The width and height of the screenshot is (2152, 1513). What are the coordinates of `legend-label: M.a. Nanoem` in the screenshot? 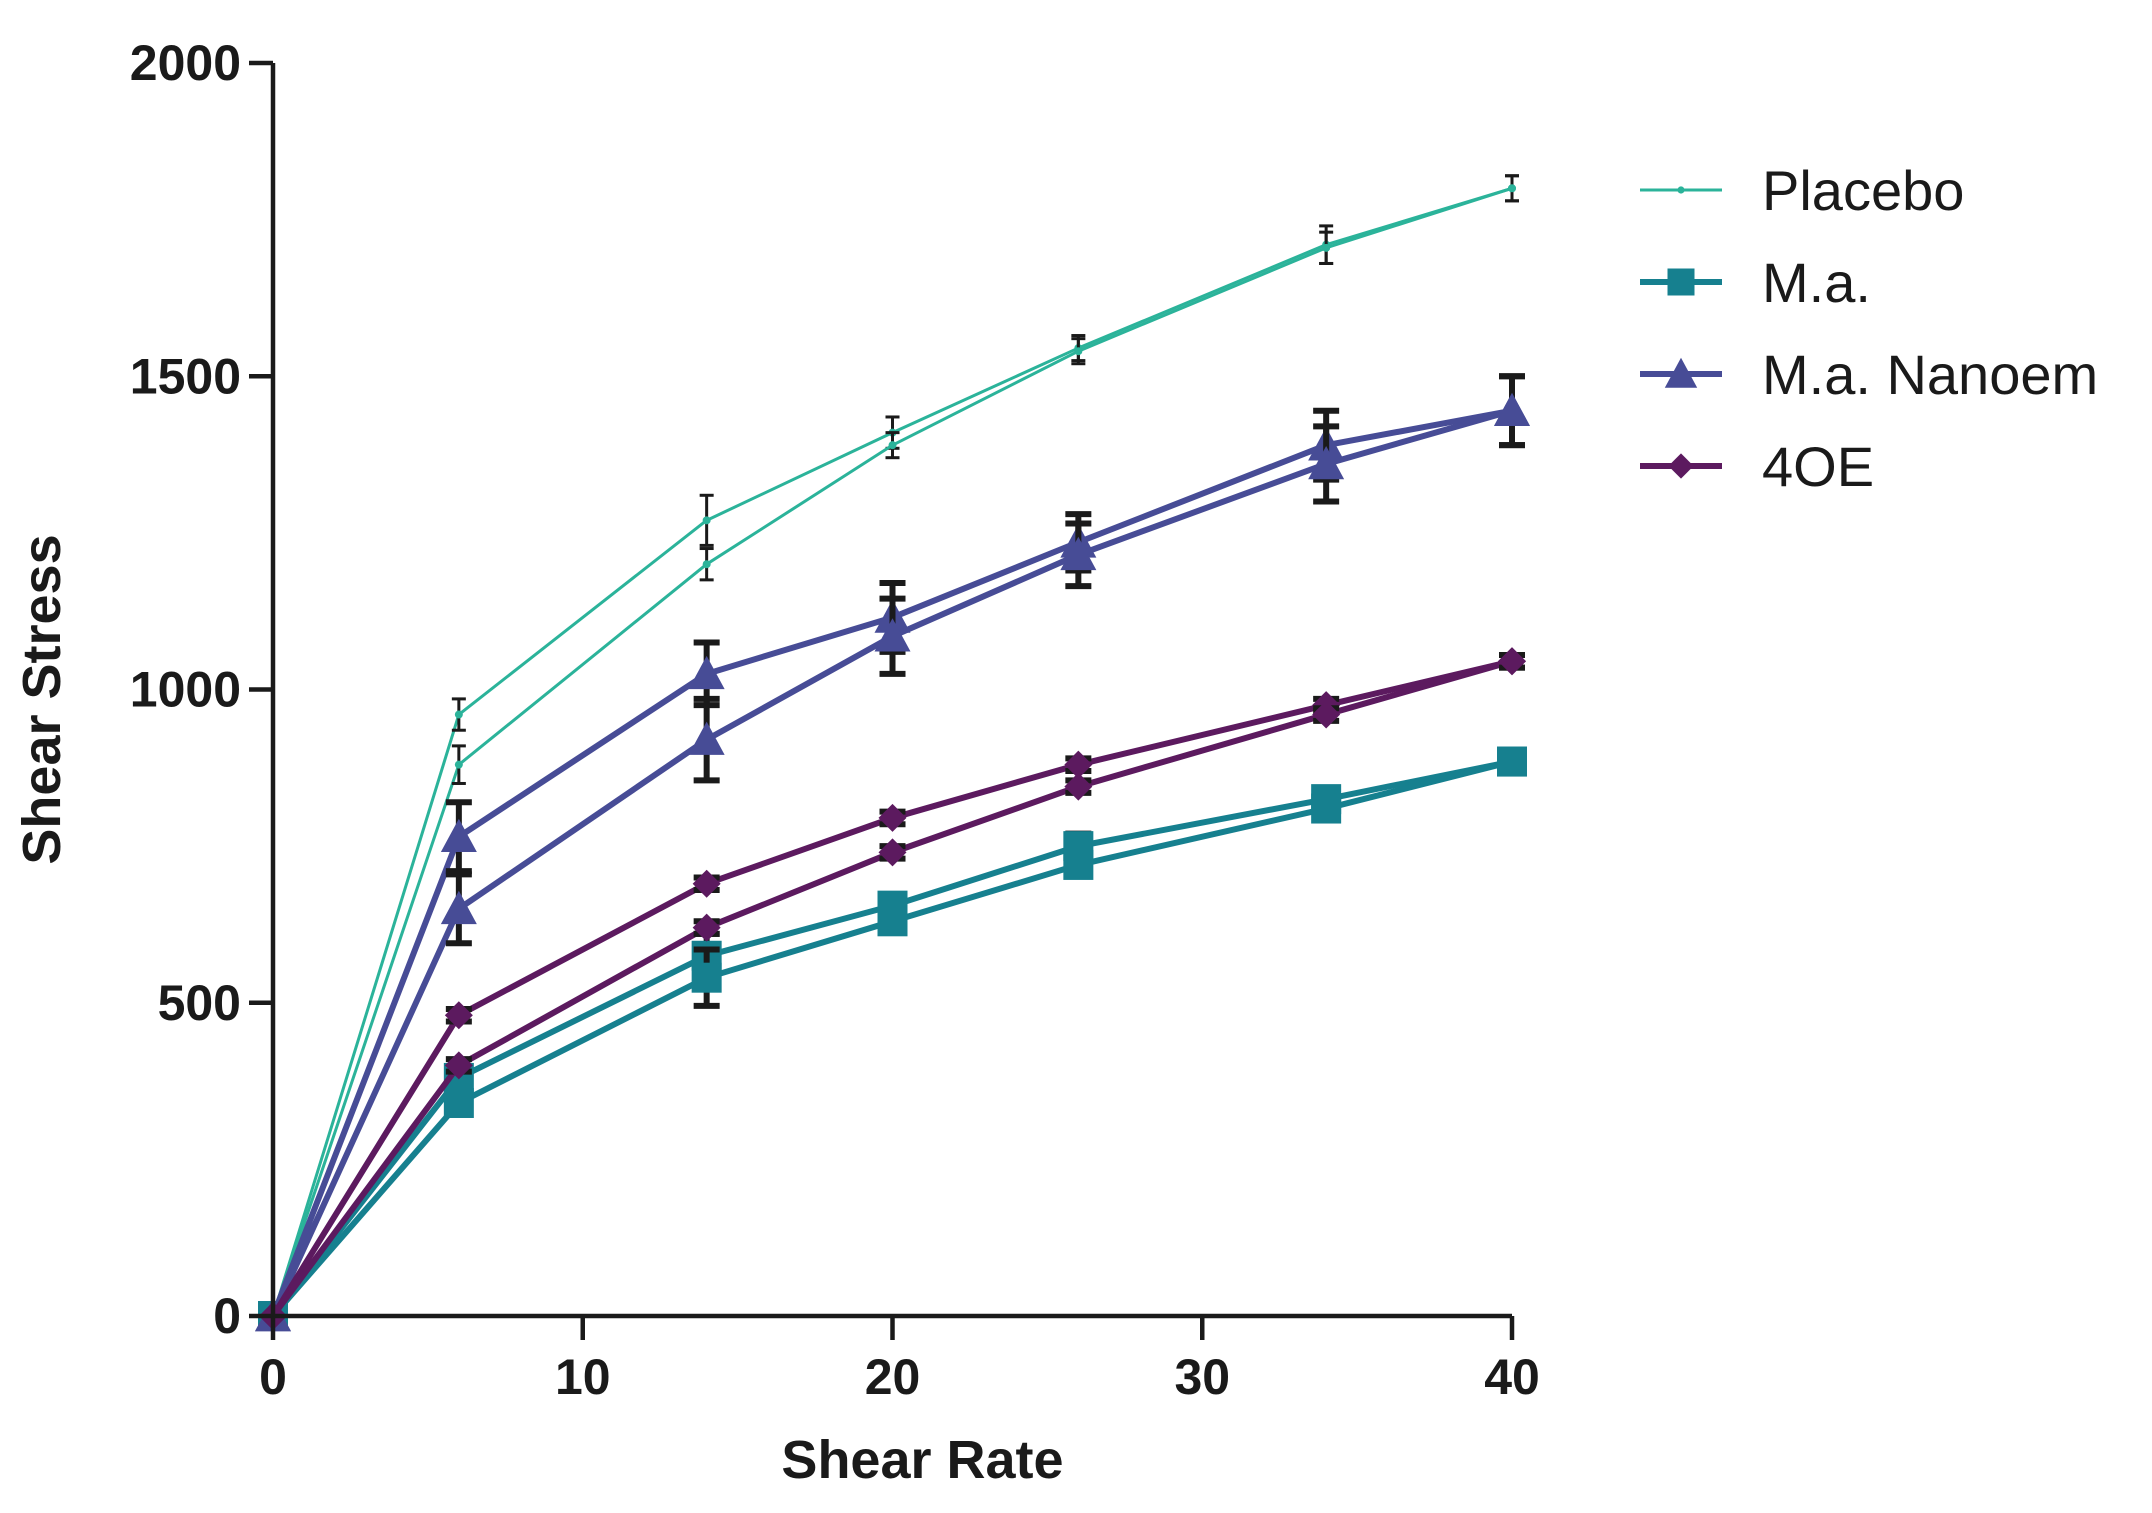 It's located at (1930, 374).